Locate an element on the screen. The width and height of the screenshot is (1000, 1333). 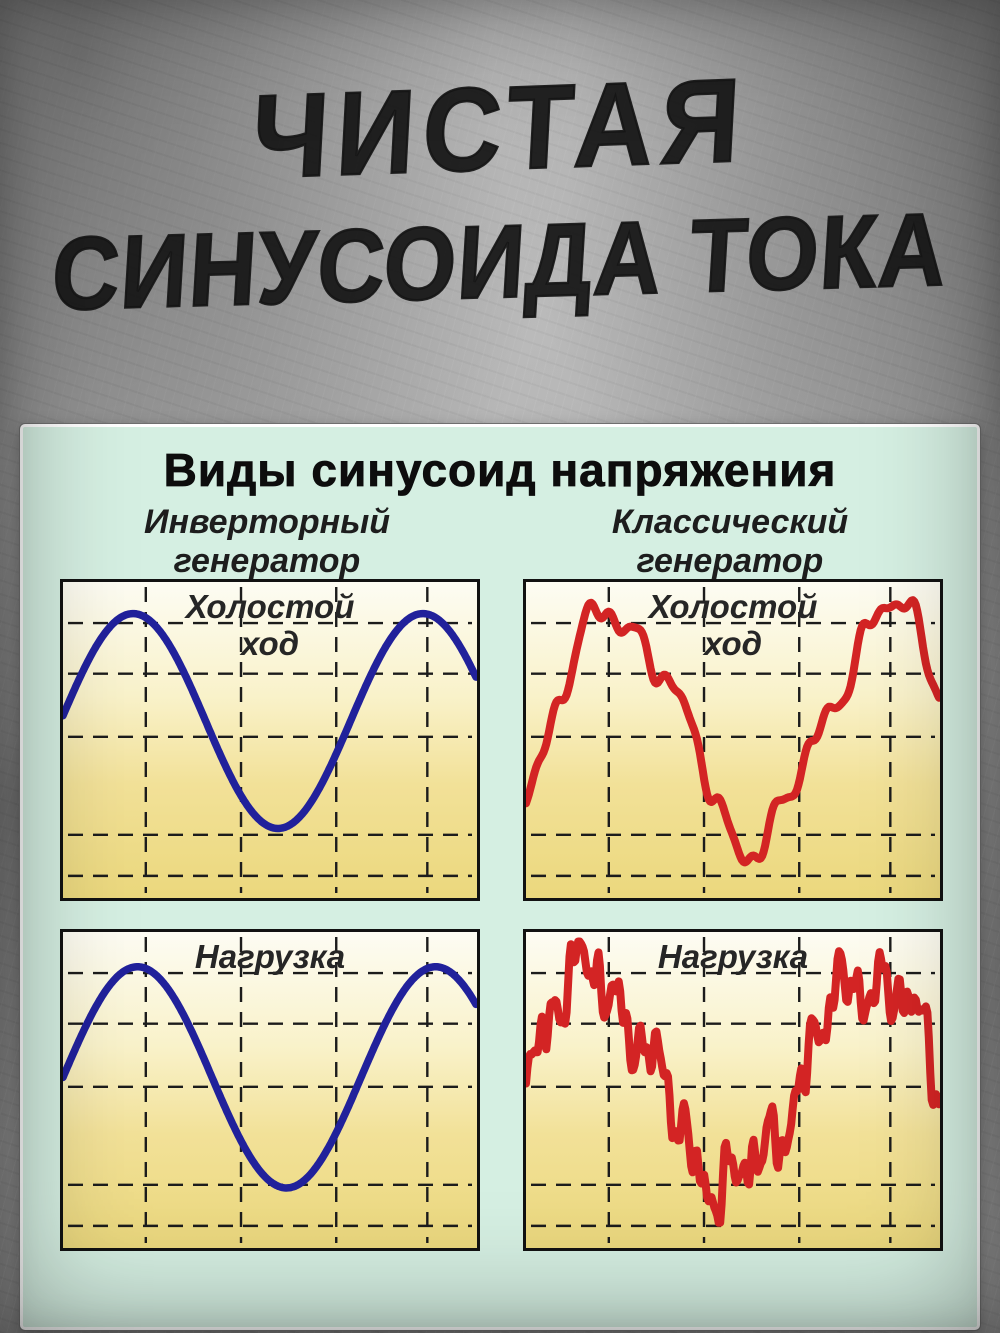
poster-title-line1: ЧИСТАЯ is located at coordinates (500, 129).